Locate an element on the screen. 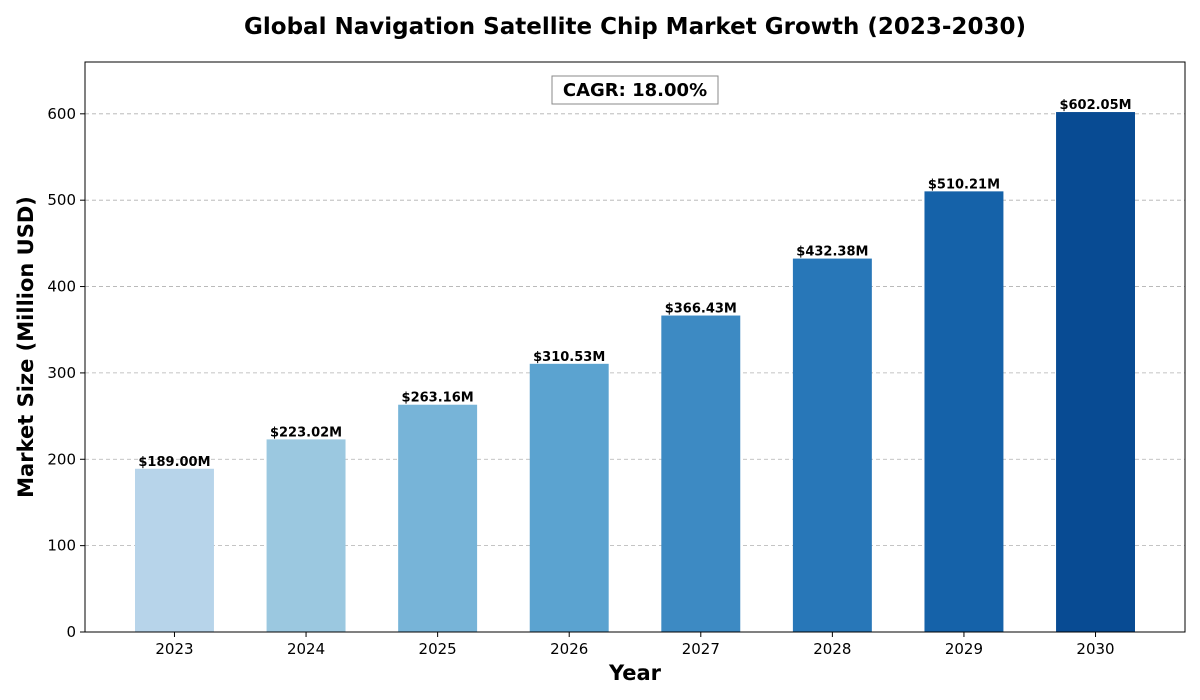  data-label-2029: $510.21M is located at coordinates (964, 184).